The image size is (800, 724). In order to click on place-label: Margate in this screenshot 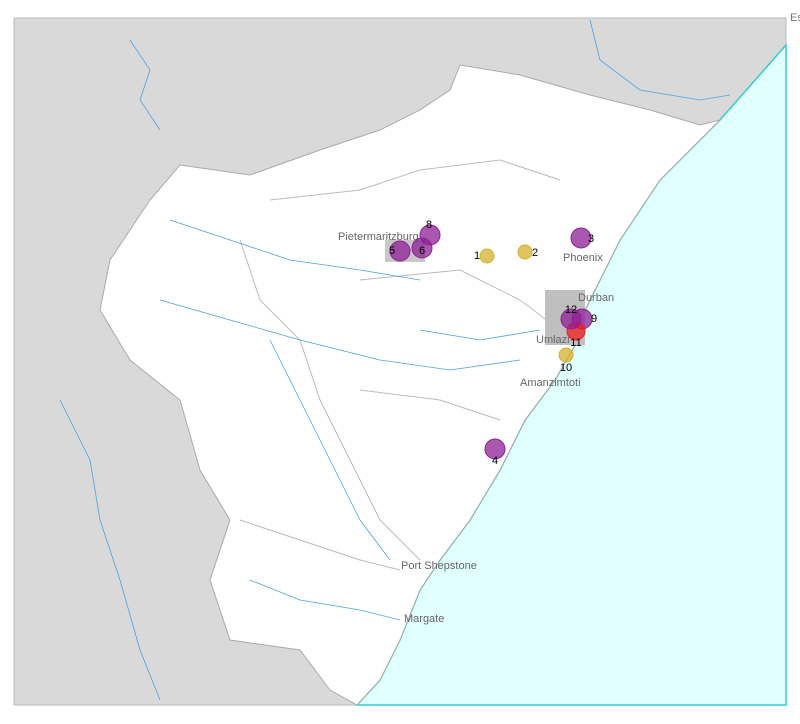, I will do `click(424, 619)`.